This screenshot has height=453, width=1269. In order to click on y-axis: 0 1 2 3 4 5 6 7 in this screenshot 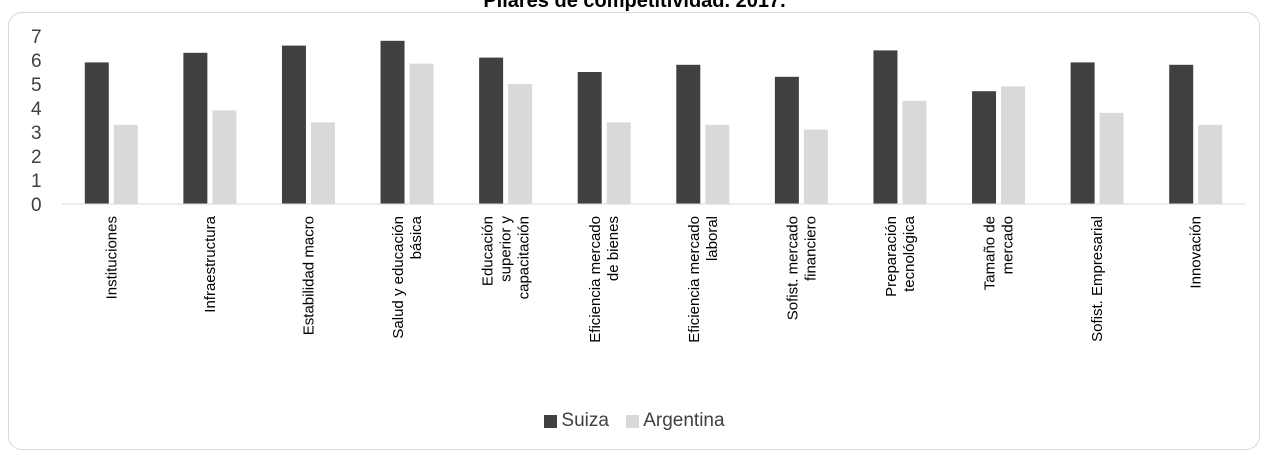, I will do `click(36, 121)`.